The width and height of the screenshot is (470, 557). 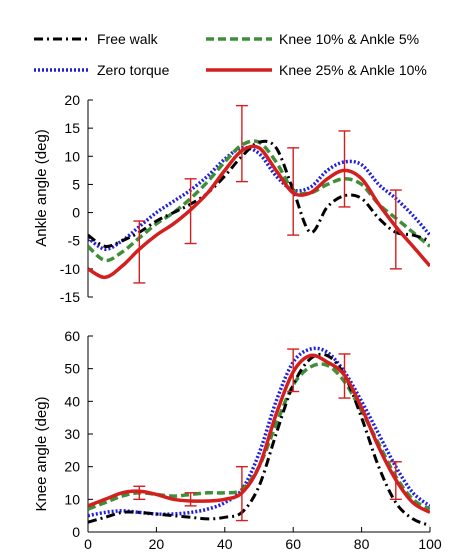 What do you see at coordinates (72, 434) in the screenshot?
I see `knee-y-tick-label: 30` at bounding box center [72, 434].